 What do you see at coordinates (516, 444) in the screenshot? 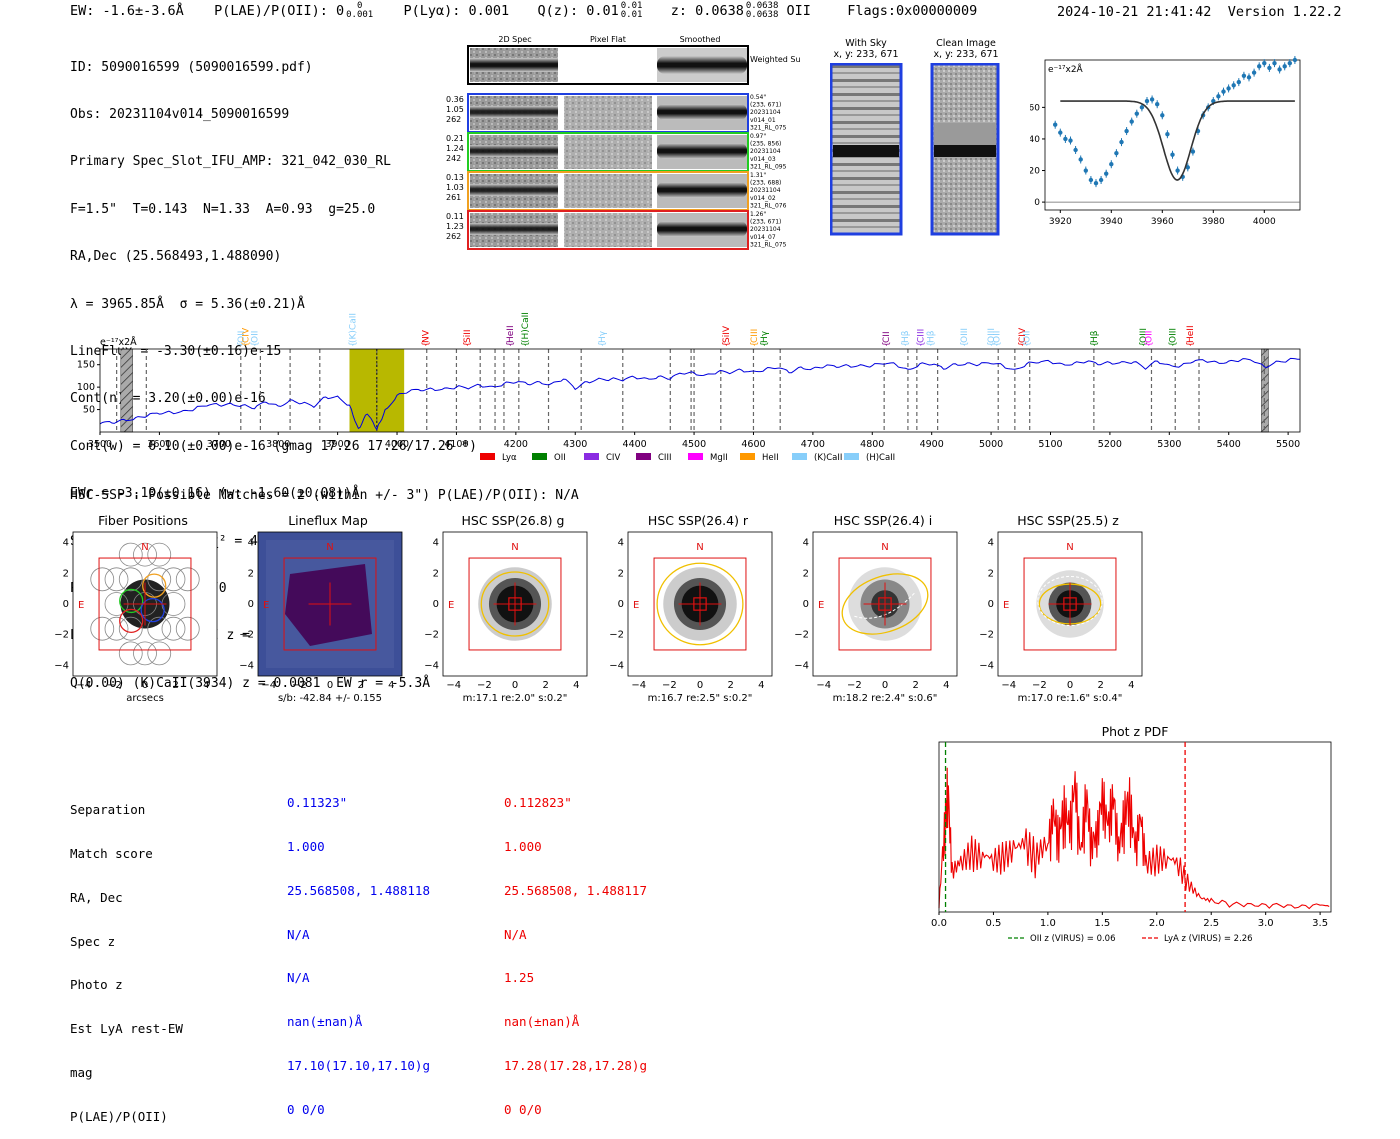
I see `spectrum-x-tick-label: 4200` at bounding box center [516, 444].